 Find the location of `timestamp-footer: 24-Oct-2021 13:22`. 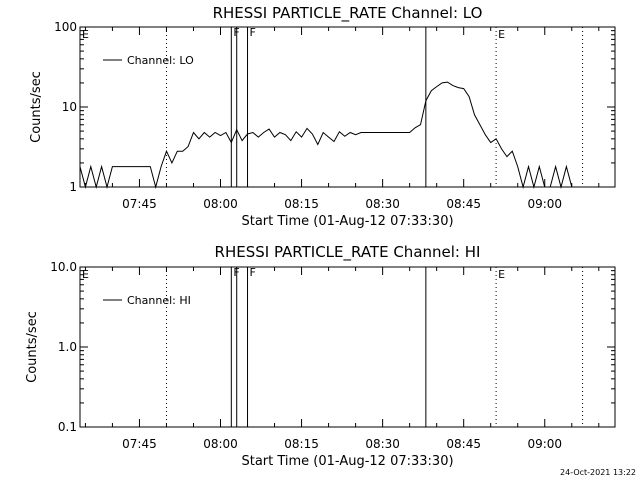

timestamp-footer: 24-Oct-2021 13:22 is located at coordinates (598, 472).